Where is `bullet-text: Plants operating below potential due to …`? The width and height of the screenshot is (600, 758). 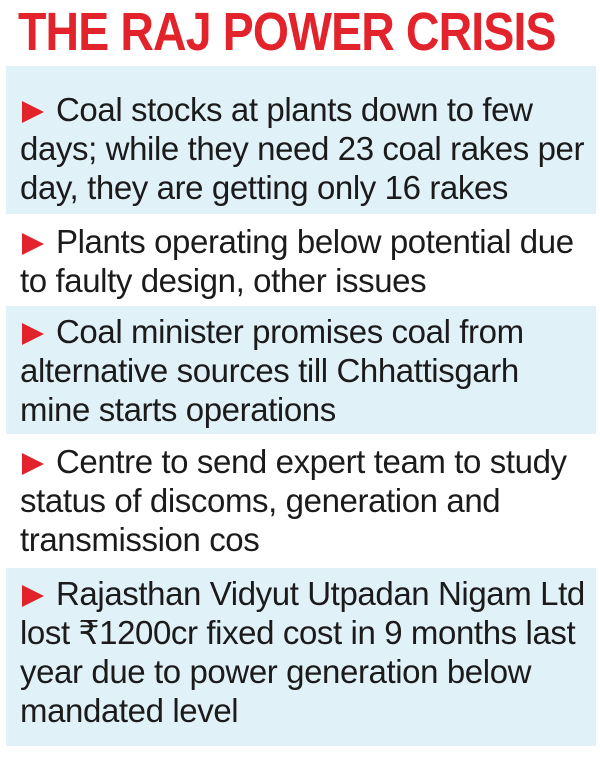
bullet-text: Plants operating below potential due to … is located at coordinates (297, 261).